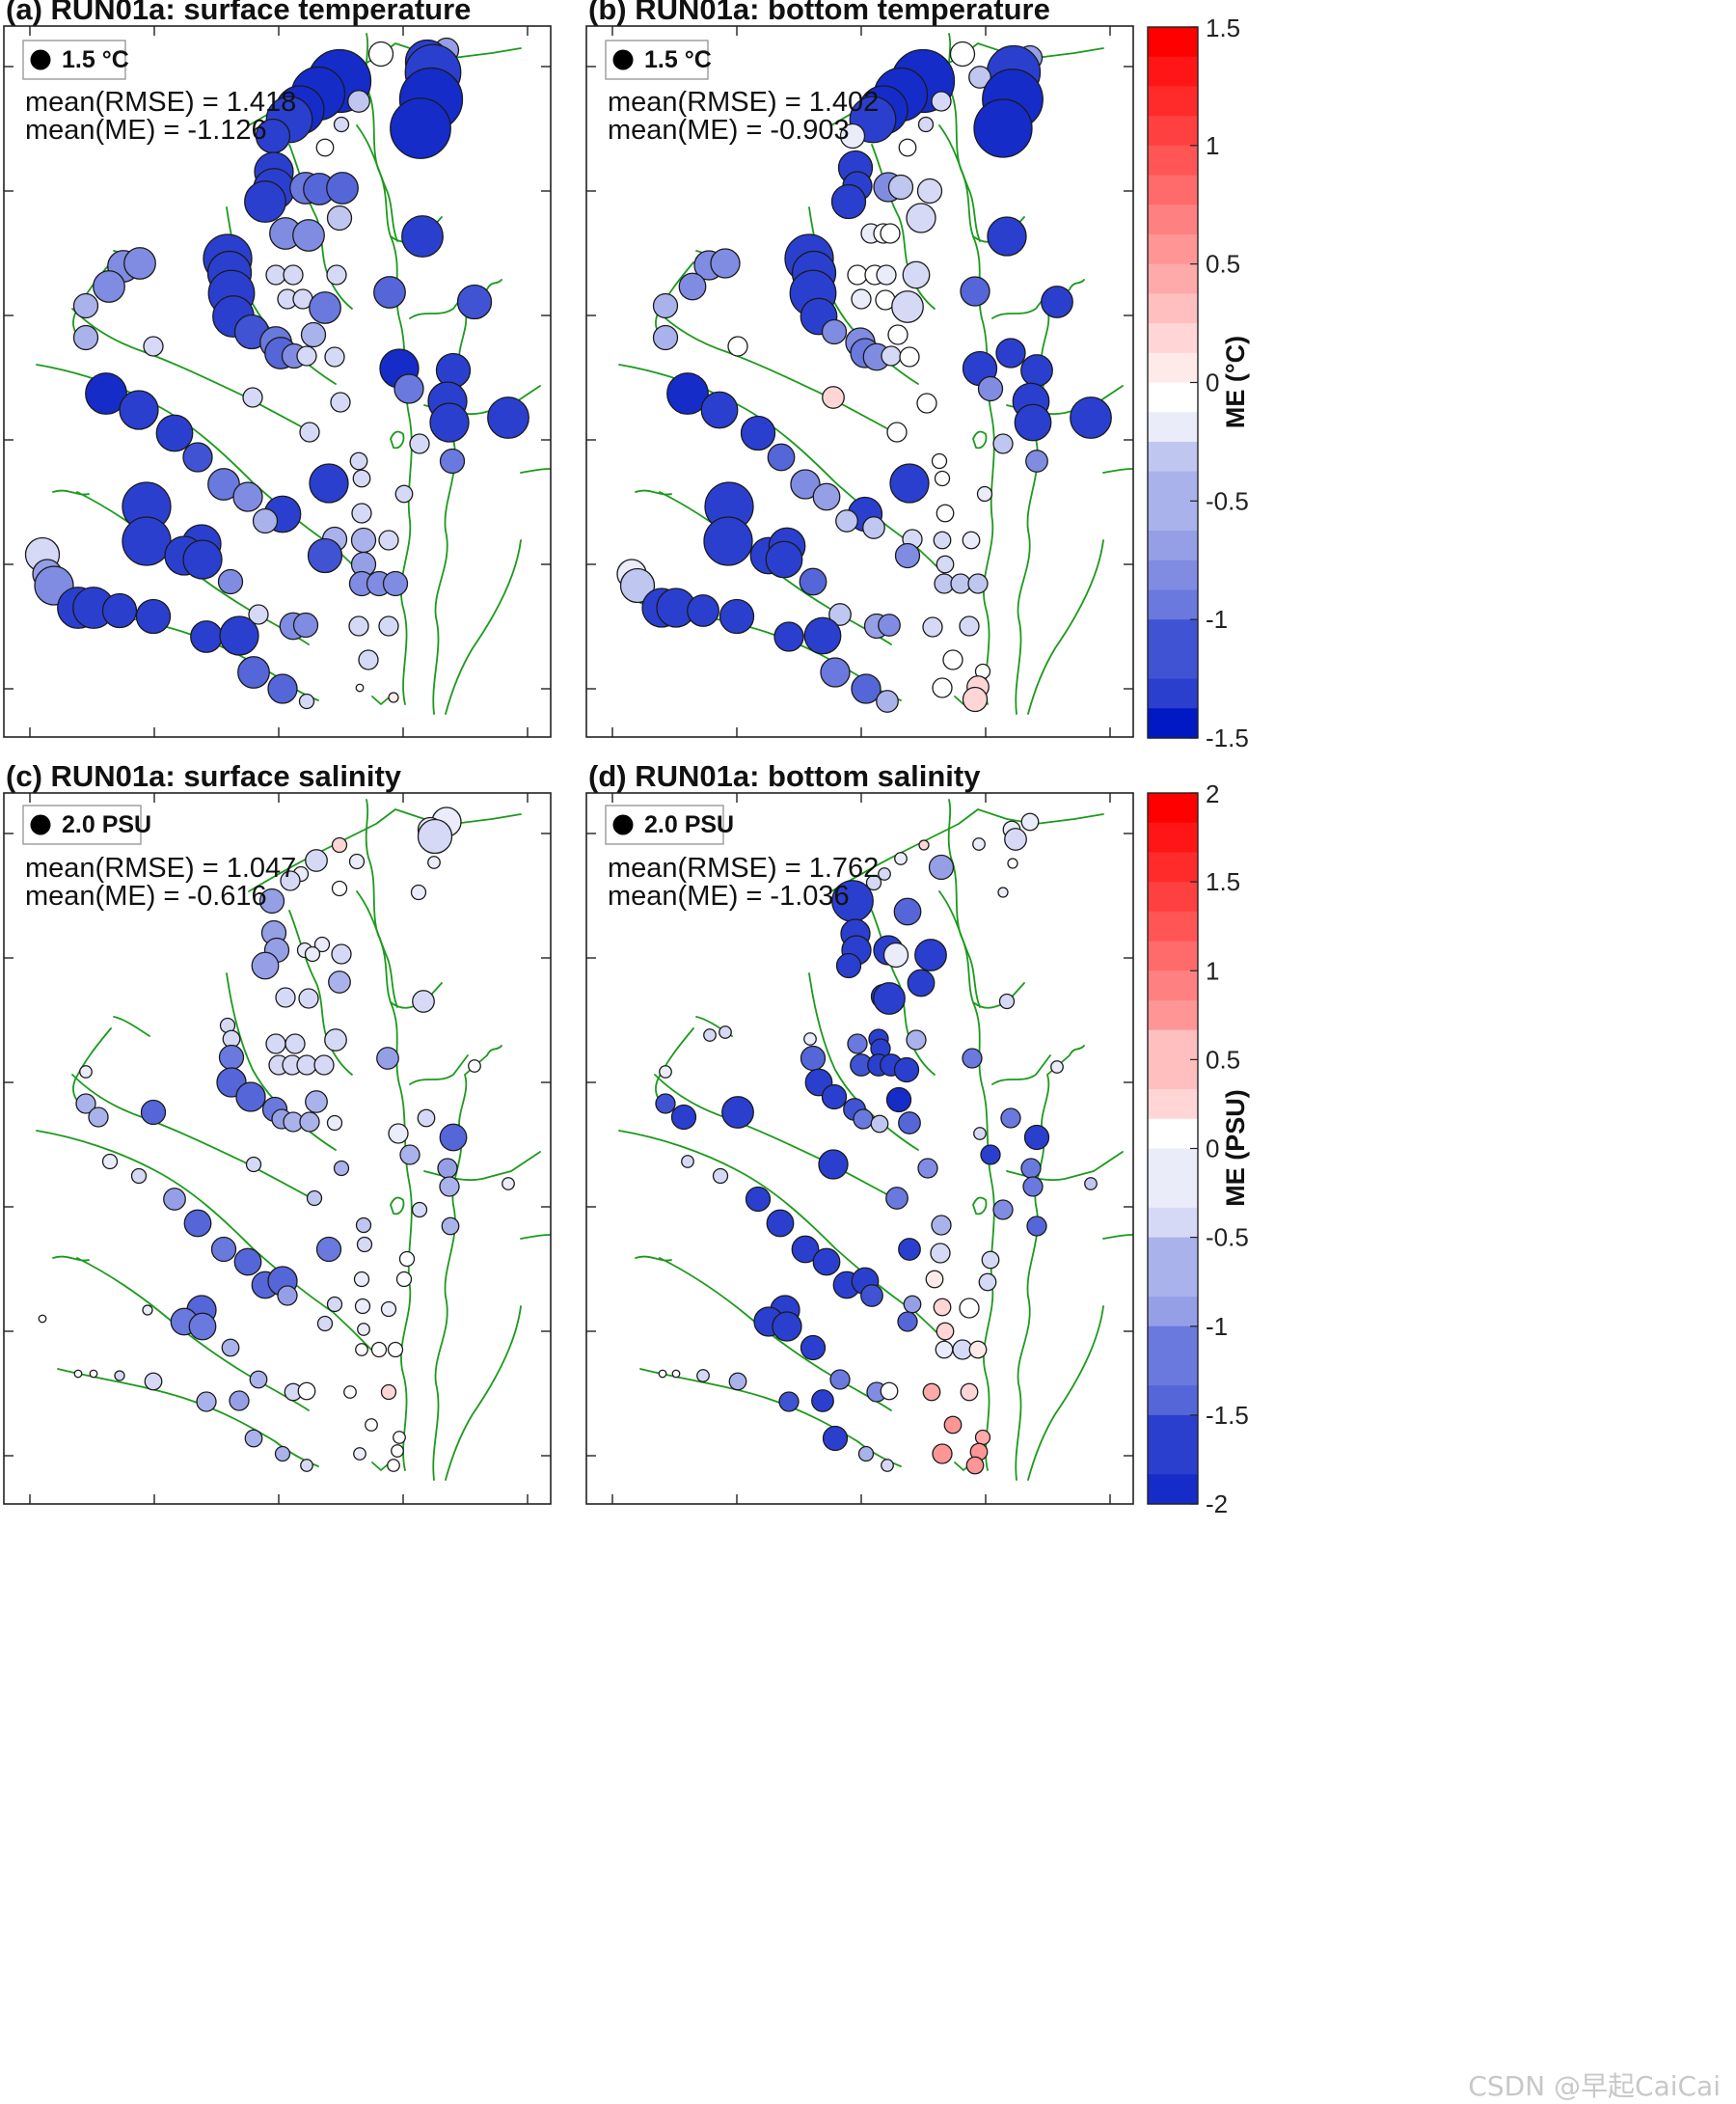  Describe the element at coordinates (1217, 1326) in the screenshot. I see `colorbar-tick-label: -1` at that location.